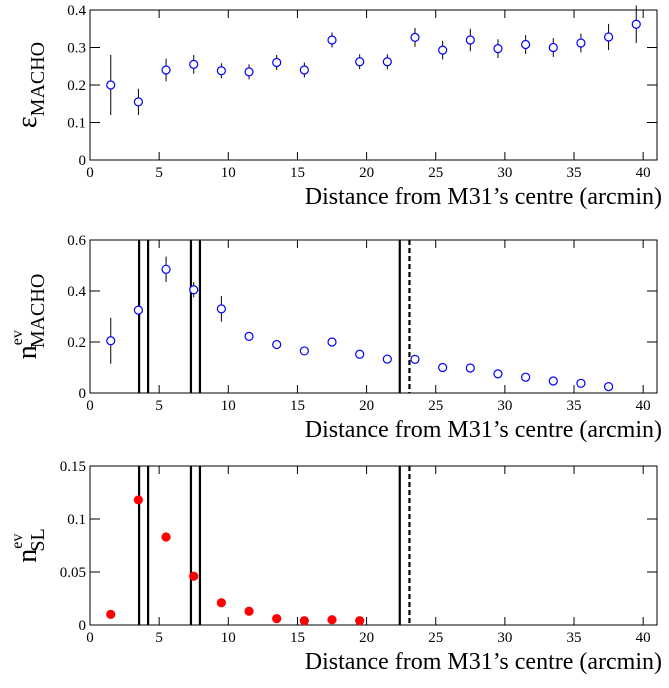 Image resolution: width=669 pixels, height=688 pixels. Describe the element at coordinates (73, 467) in the screenshot. I see `y-tick-label: 0.15` at that location.